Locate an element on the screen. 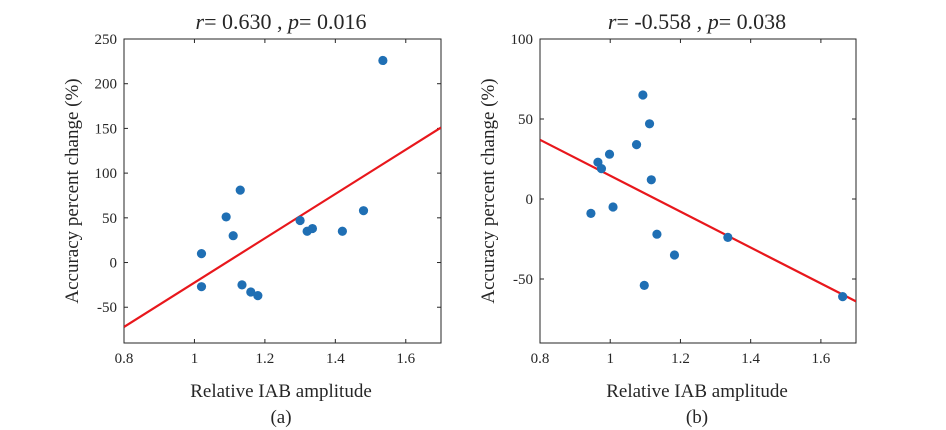  regression-line-b is located at coordinates (698, 220).